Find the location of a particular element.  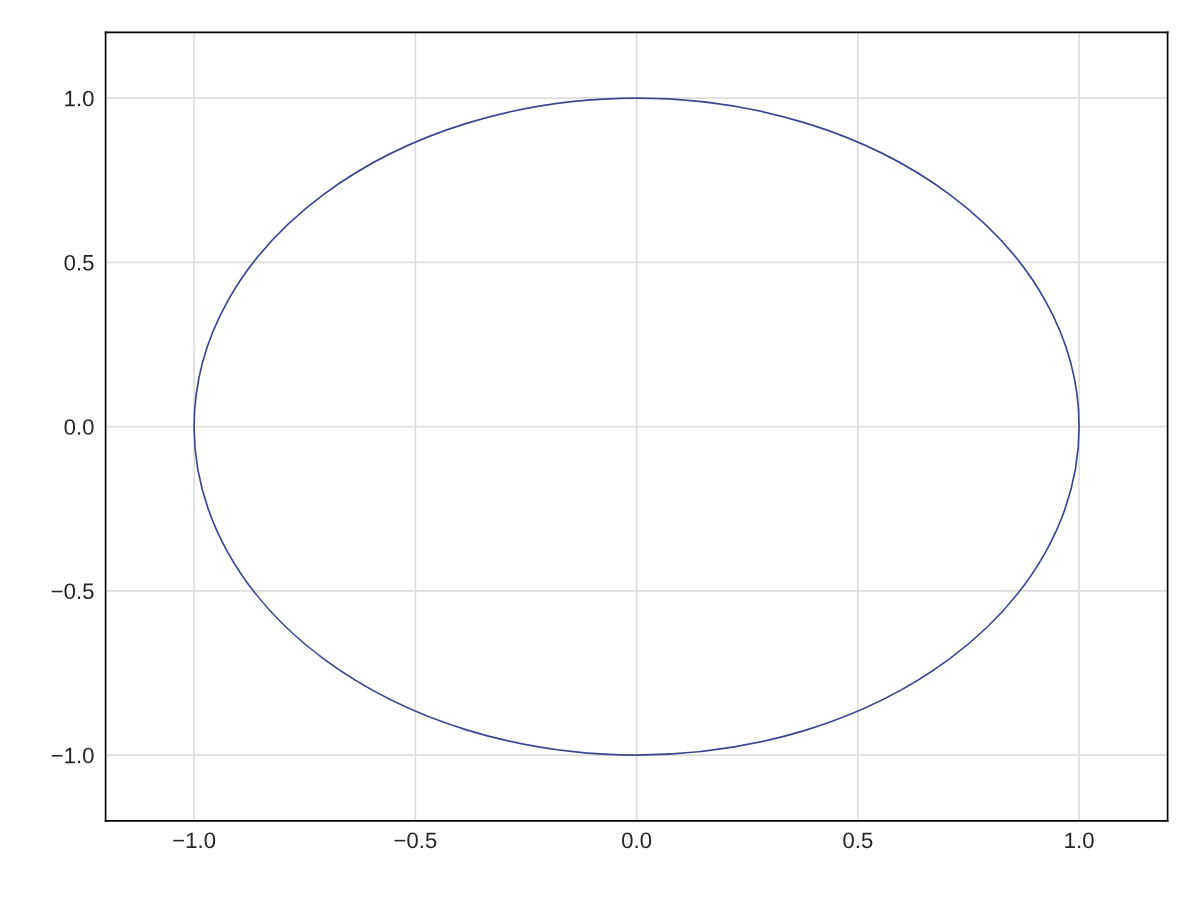

y-tick-label: 1.0 is located at coordinates (79, 98).